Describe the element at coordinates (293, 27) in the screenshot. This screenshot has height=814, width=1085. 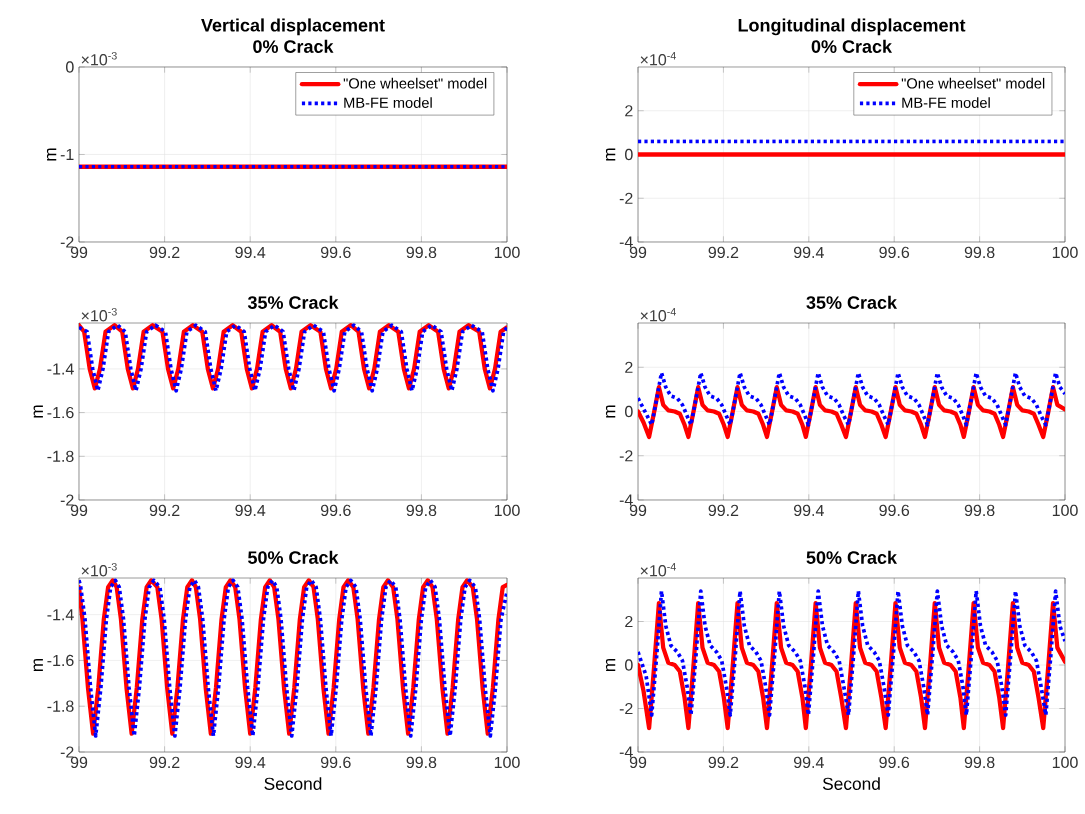
I see `chart-title: Vertical displacement` at that location.